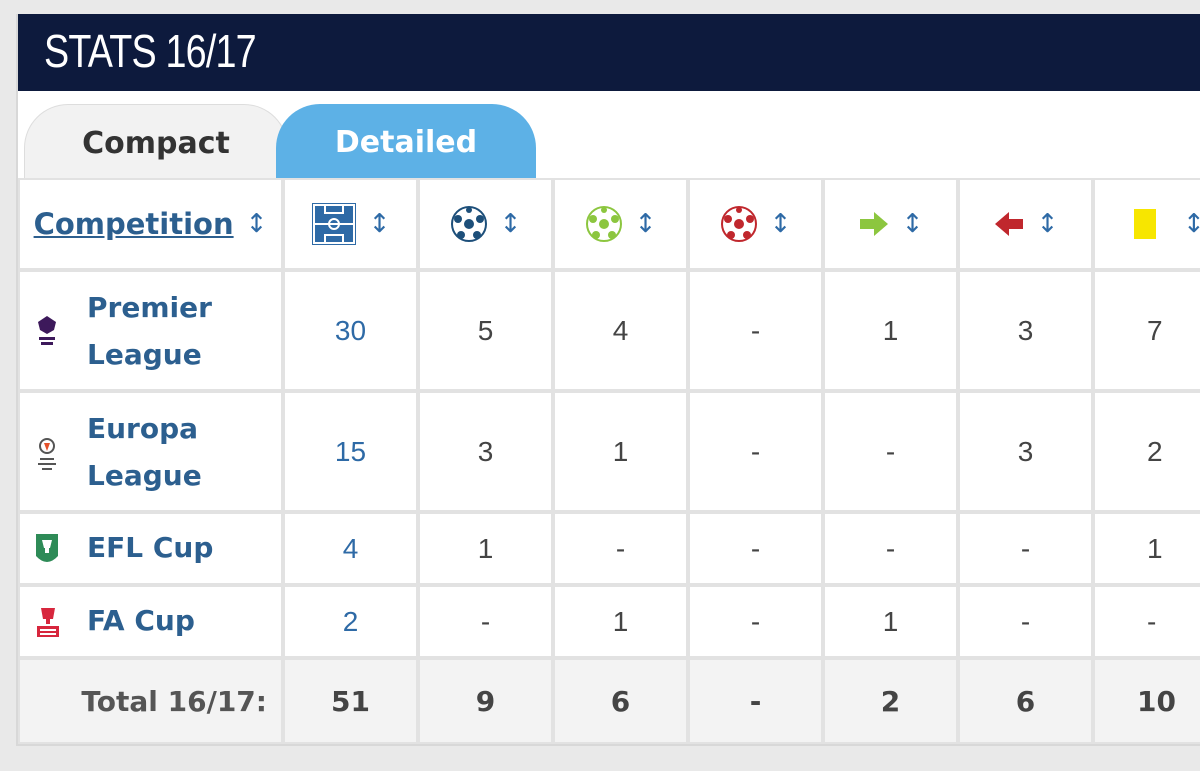  What do you see at coordinates (141, 620) in the screenshot?
I see `competition-link: FA Cup` at bounding box center [141, 620].